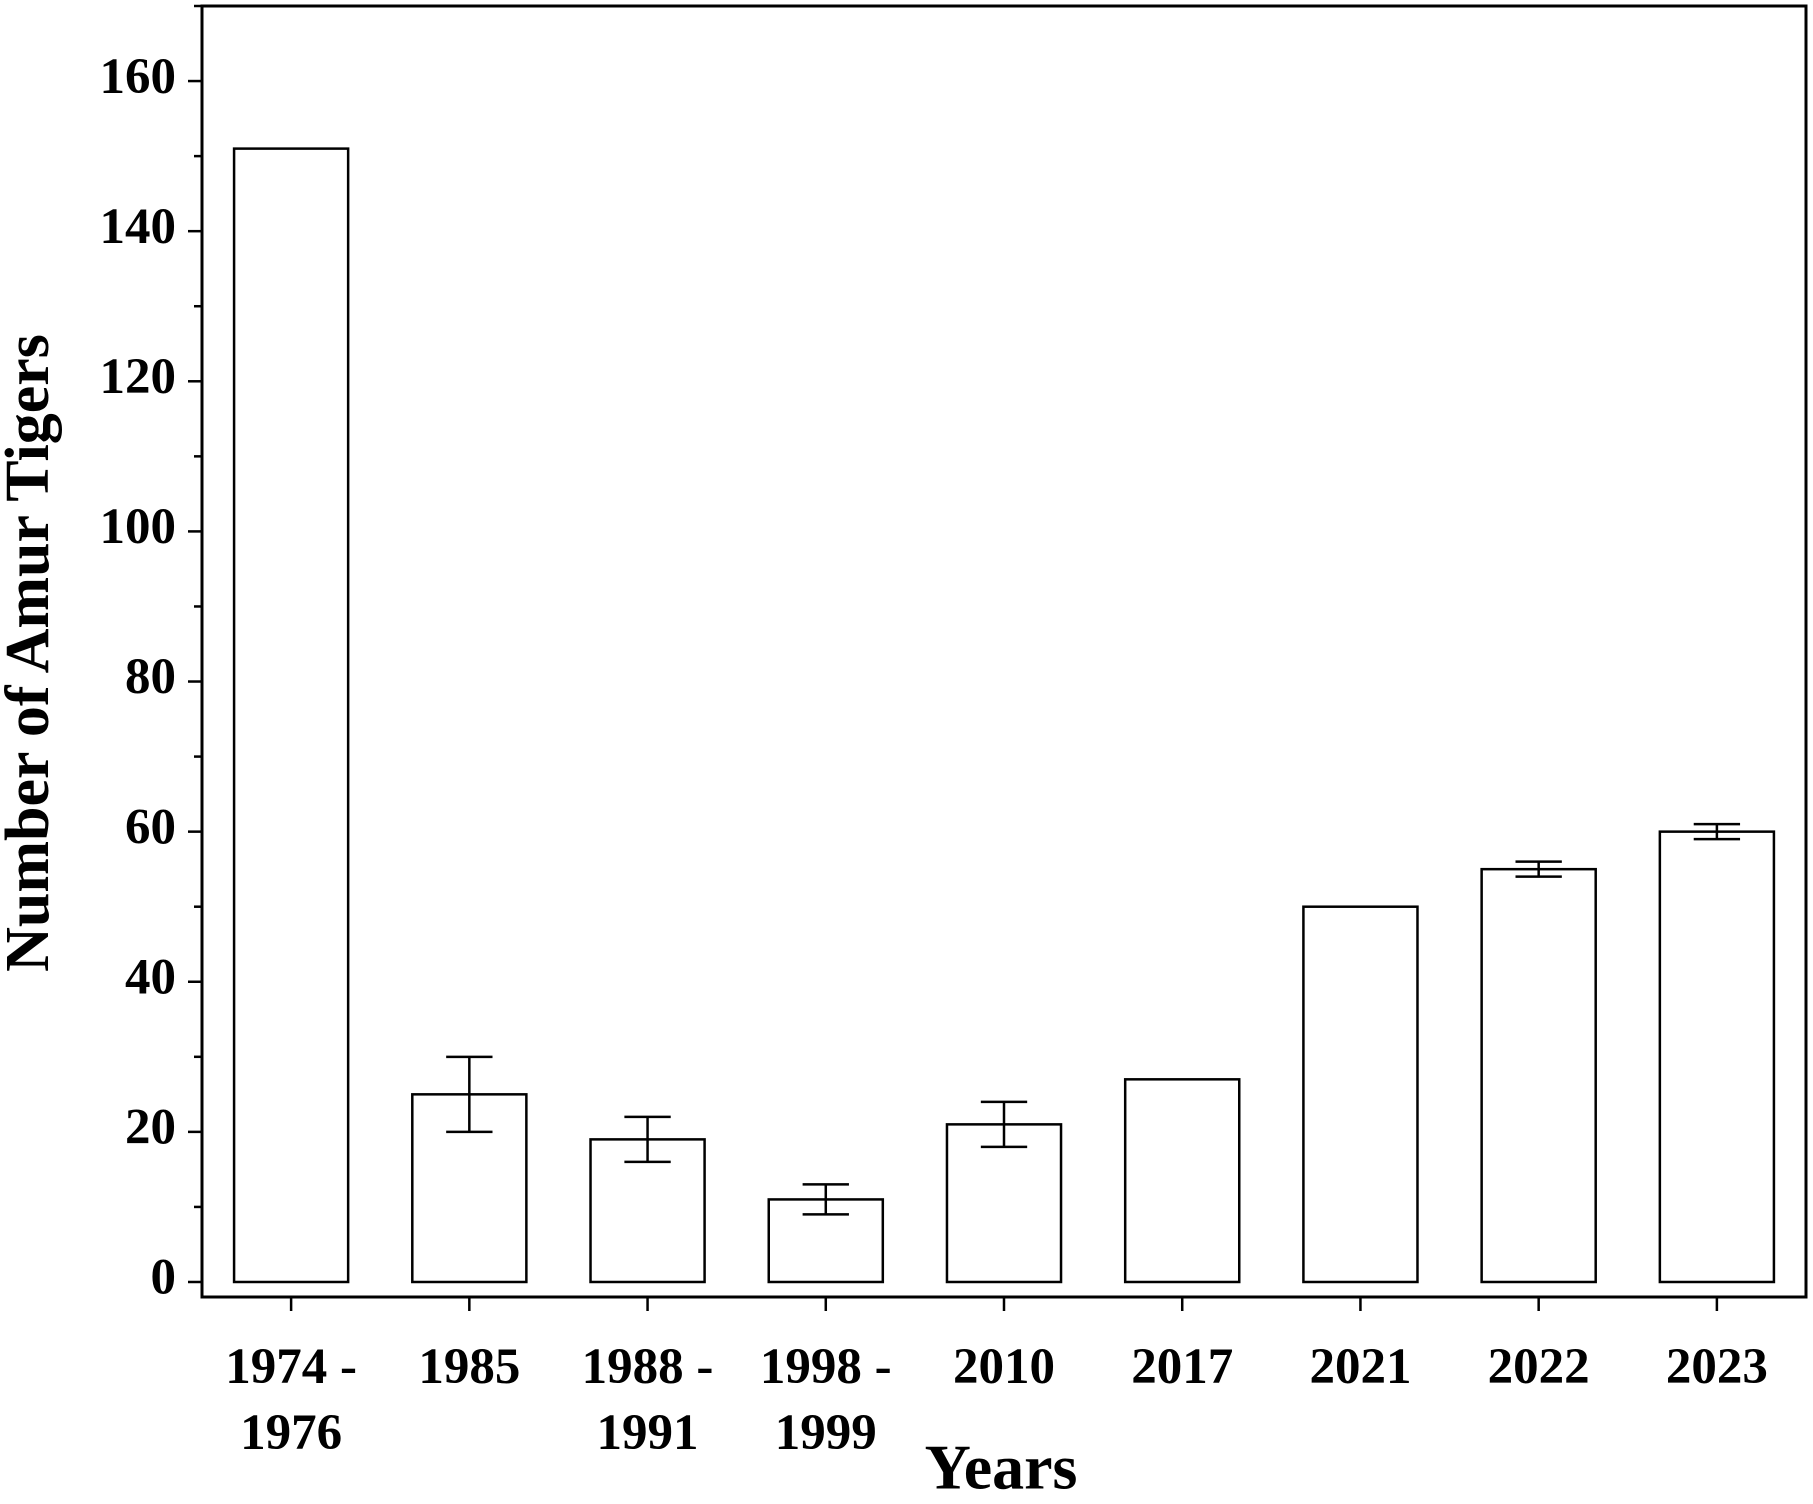  What do you see at coordinates (150, 977) in the screenshot?
I see `y-tick-label: 40` at bounding box center [150, 977].